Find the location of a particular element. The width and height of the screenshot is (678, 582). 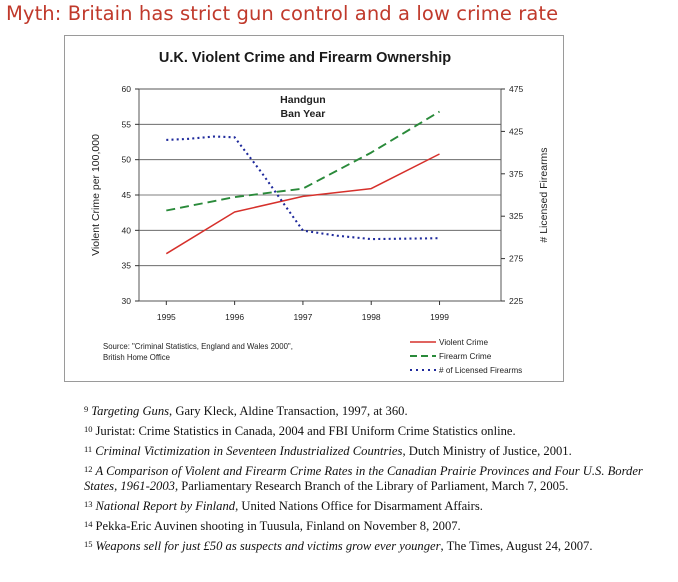

y2-axis-label: # Licensed Firearms is located at coordinates (544, 194).